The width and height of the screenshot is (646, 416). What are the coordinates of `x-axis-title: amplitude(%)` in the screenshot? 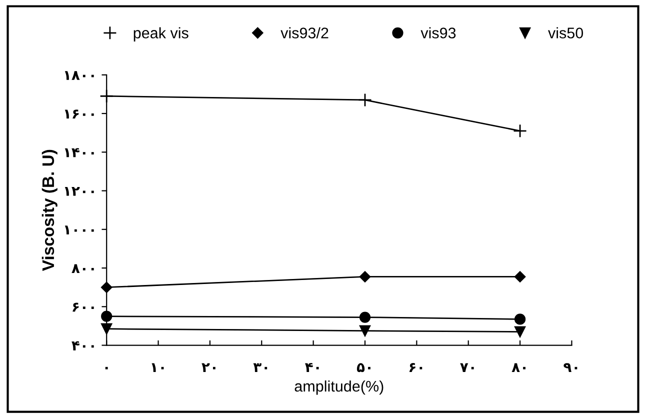 It's located at (339, 387).